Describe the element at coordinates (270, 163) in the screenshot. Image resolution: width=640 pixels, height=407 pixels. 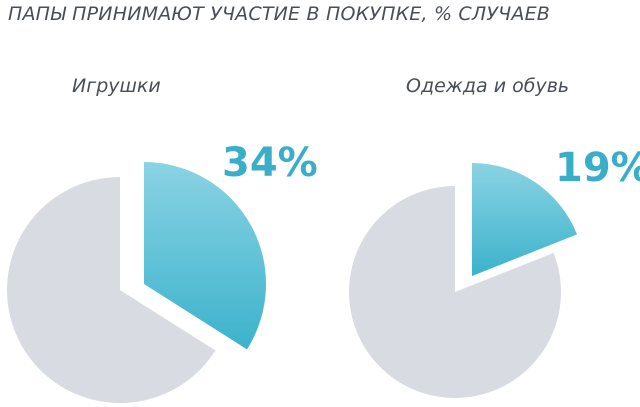
I see `slice-value-label-toys: 34%` at that location.